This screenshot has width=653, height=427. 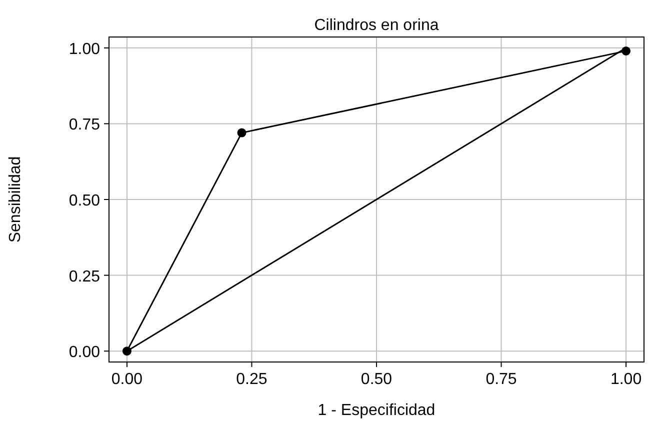 I want to click on y-tick-label: 0.00, so click(x=84, y=353).